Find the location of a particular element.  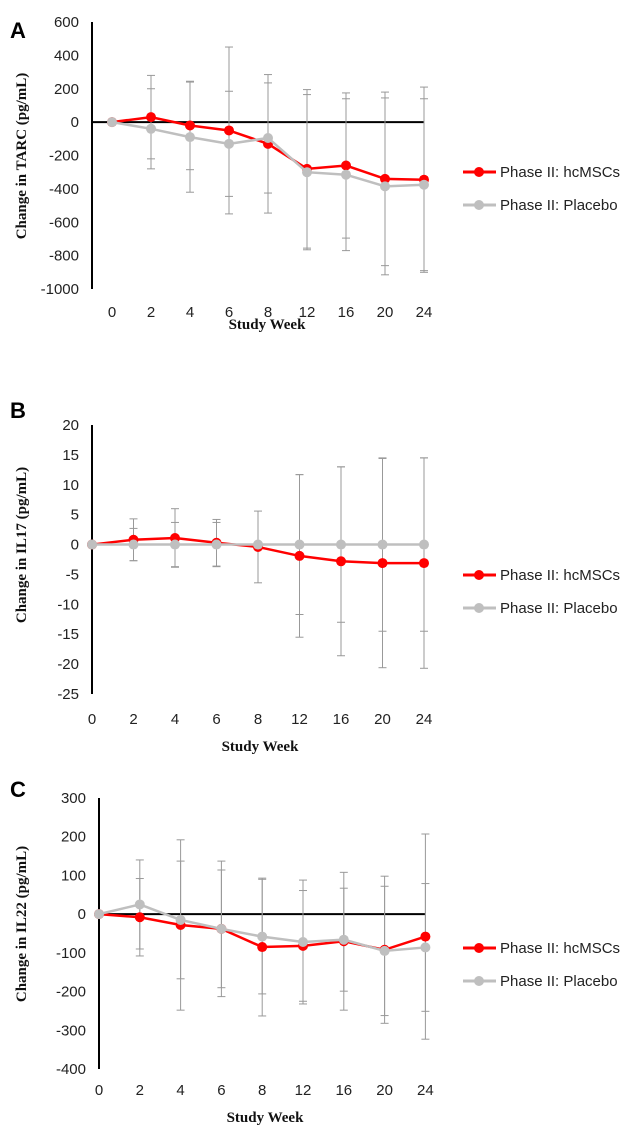

legend-b: Phase II: hcMSCs Phase II: Placebo is located at coordinates (541, 592).